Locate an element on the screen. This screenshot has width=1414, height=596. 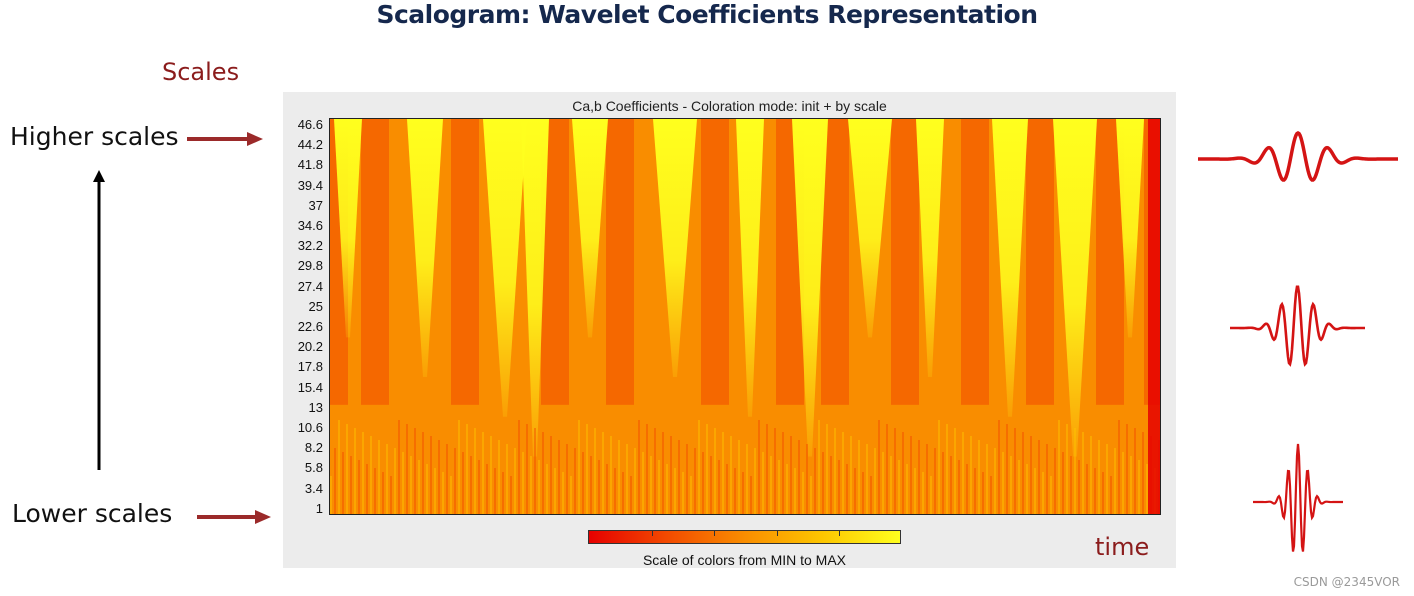
time-axis-label: time is located at coordinates (1122, 547).